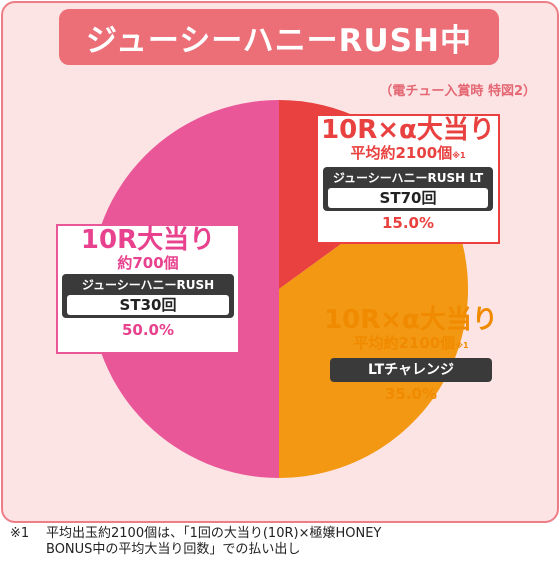 This screenshot has height=562, width=560. Describe the element at coordinates (20, 533) in the screenshot. I see `footnote-mark: ※1` at that location.